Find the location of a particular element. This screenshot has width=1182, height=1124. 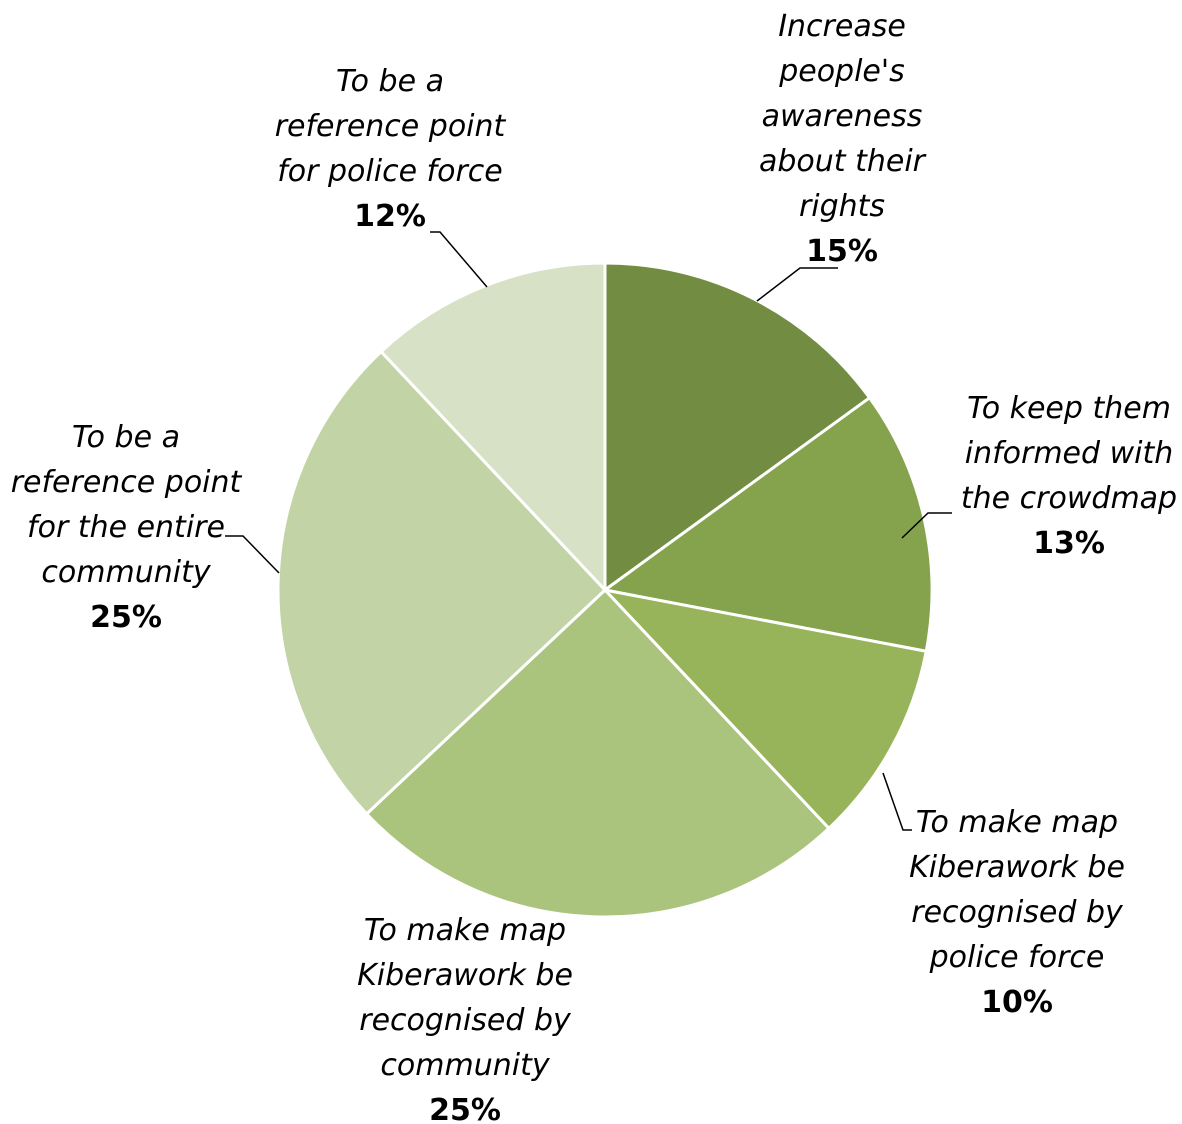

category-label-line: the crowdmap is located at coordinates (1069, 498).